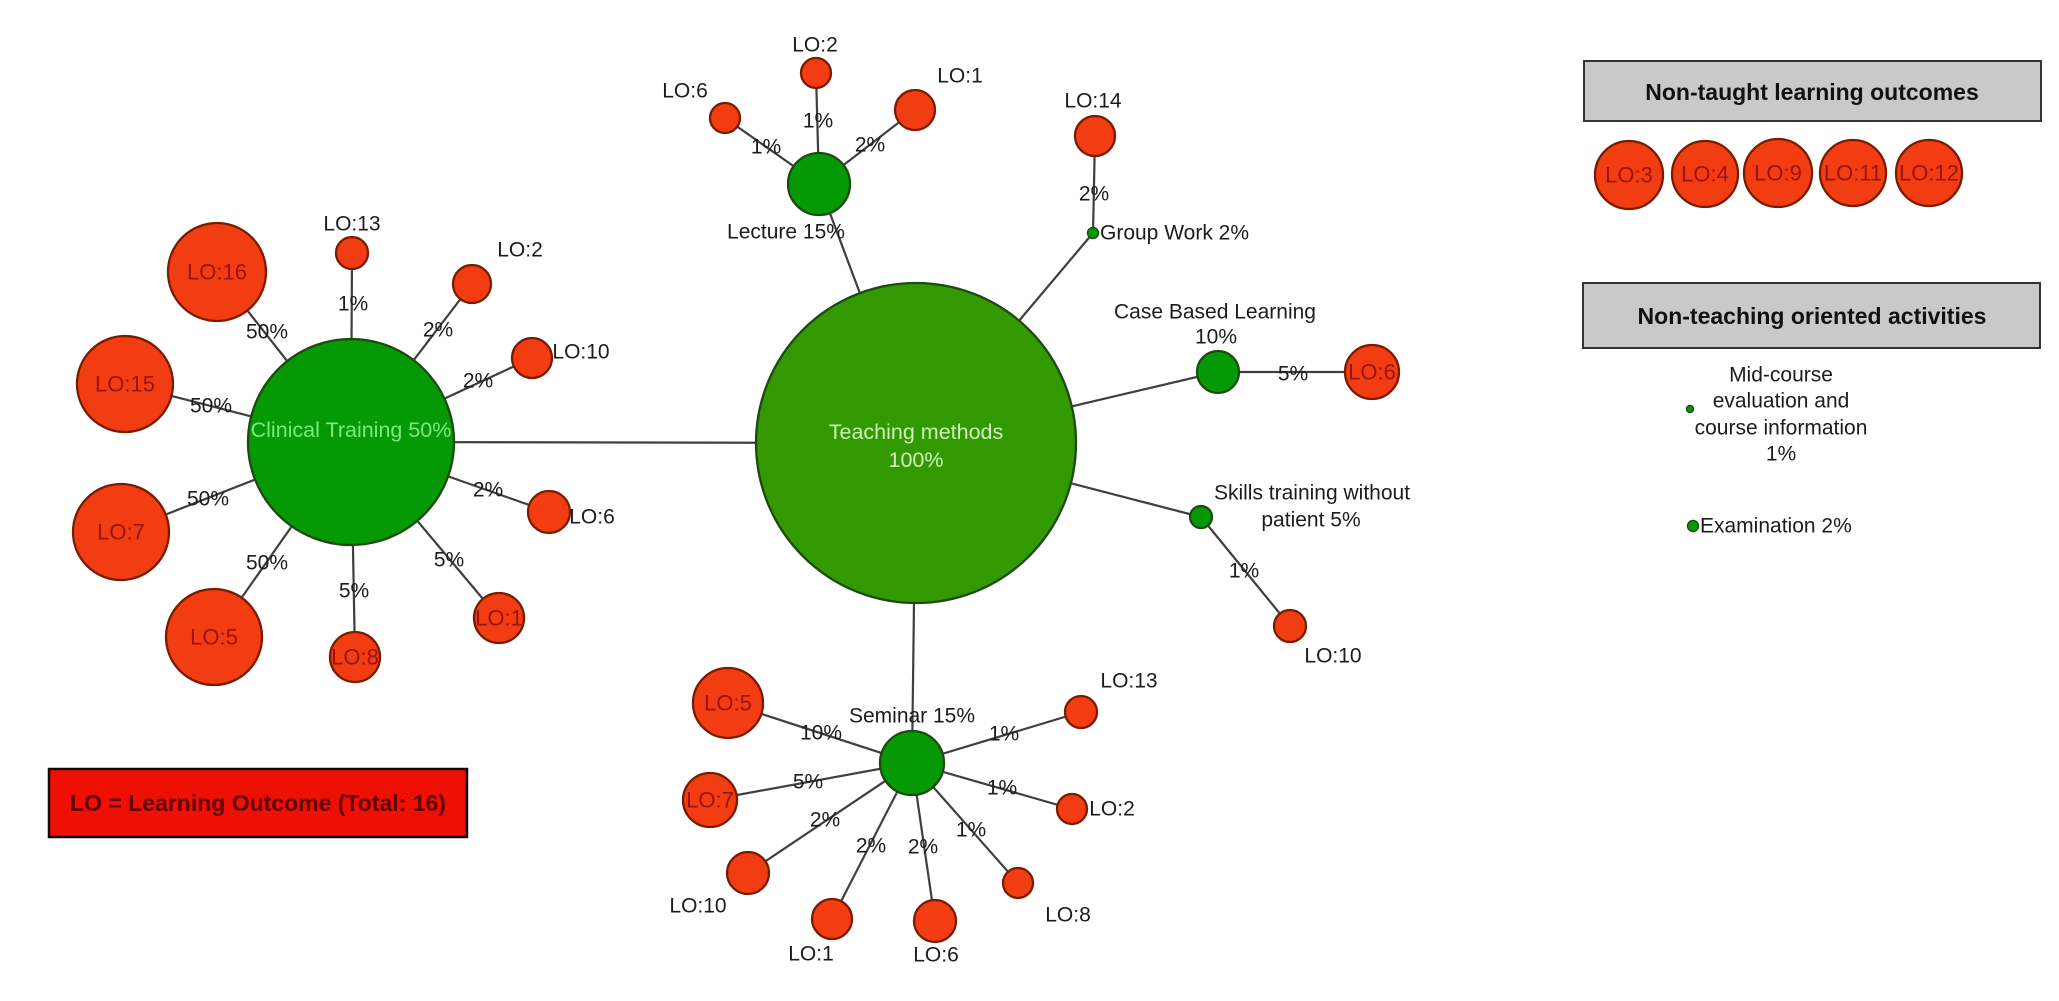  I want to click on svg-text: course information, so click(1781, 428).